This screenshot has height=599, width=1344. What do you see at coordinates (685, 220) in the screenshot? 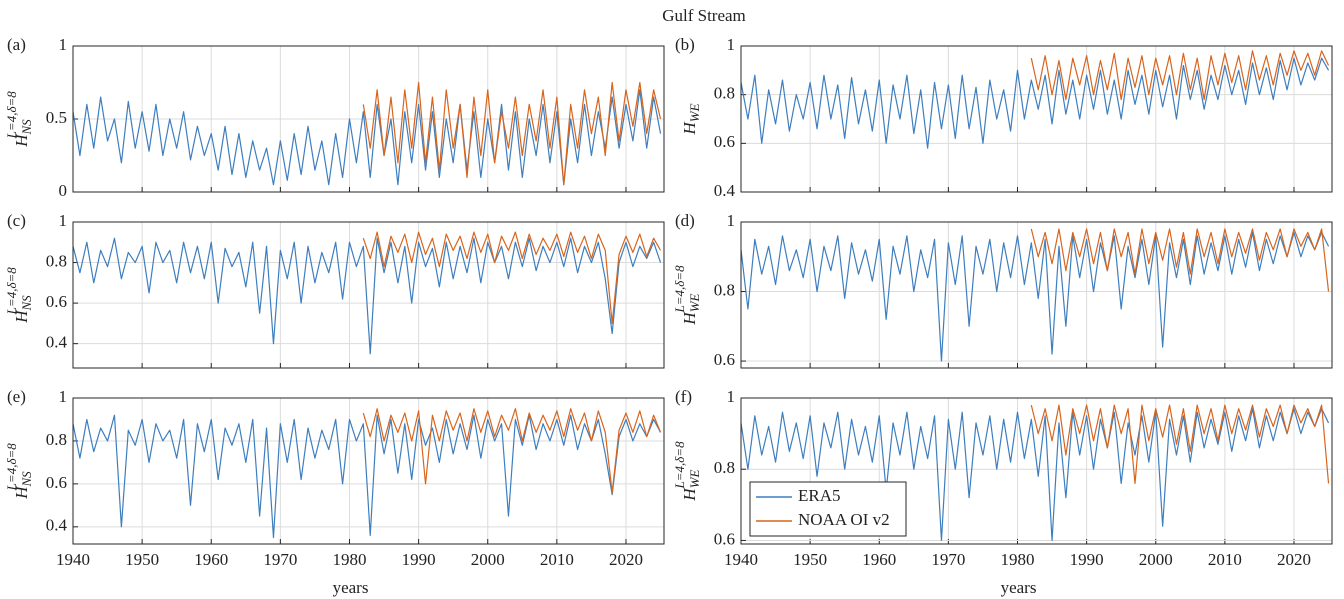
I see `panel-label: (d)` at bounding box center [685, 220].